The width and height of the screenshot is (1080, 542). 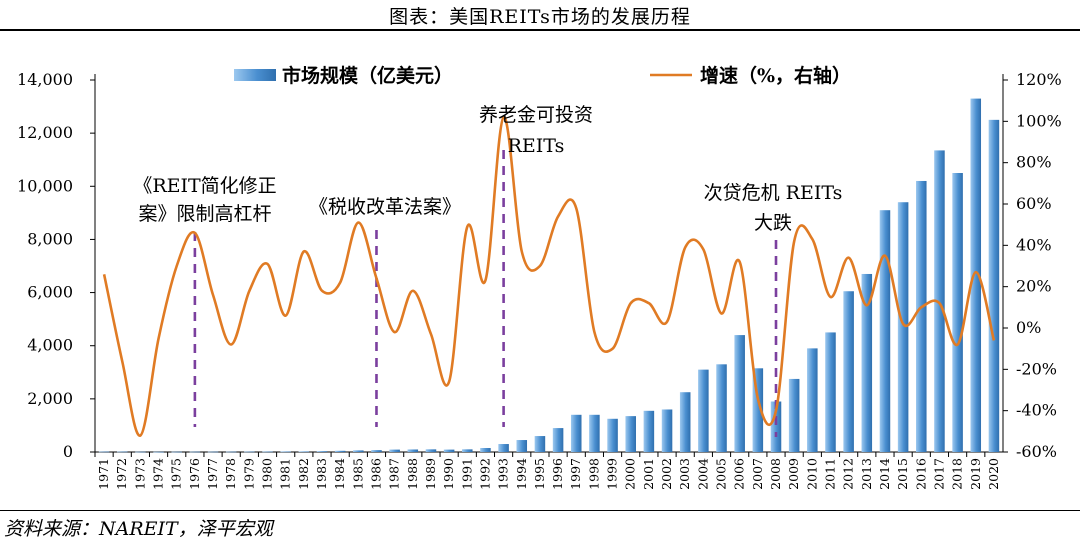 I want to click on x-tick-label: 2019, so click(x=975, y=474).